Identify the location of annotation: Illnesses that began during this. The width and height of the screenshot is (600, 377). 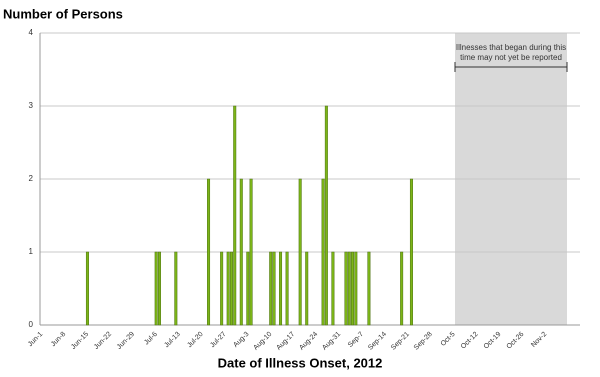
(511, 47).